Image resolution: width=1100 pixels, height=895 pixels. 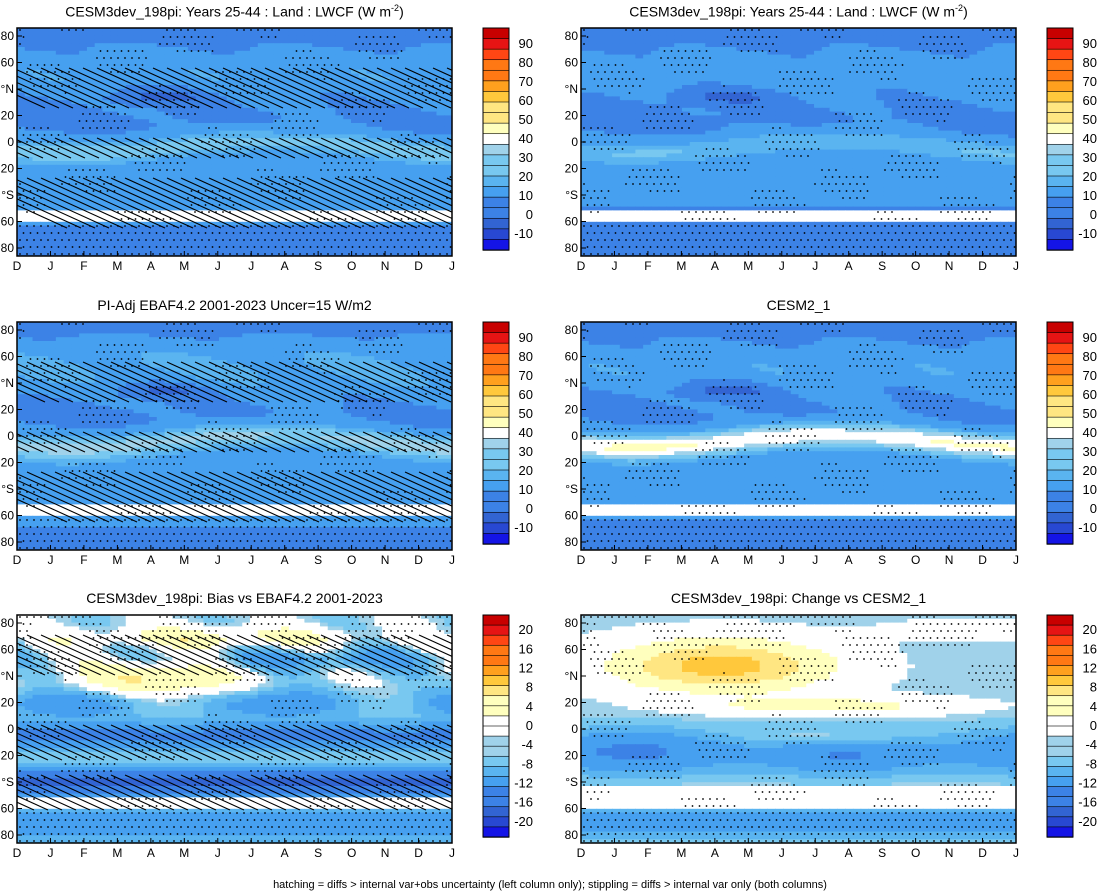 I want to click on colorbar-segment, so click(x=496, y=139).